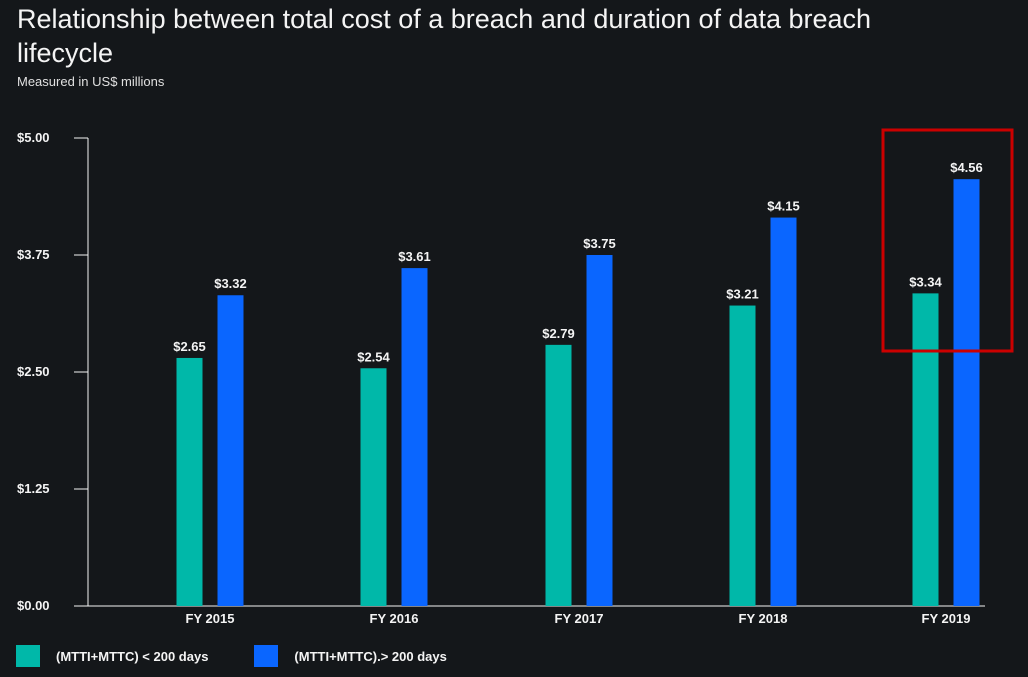 The width and height of the screenshot is (1028, 677). What do you see at coordinates (373, 356) in the screenshot?
I see `bar-value-label: $2.54` at bounding box center [373, 356].